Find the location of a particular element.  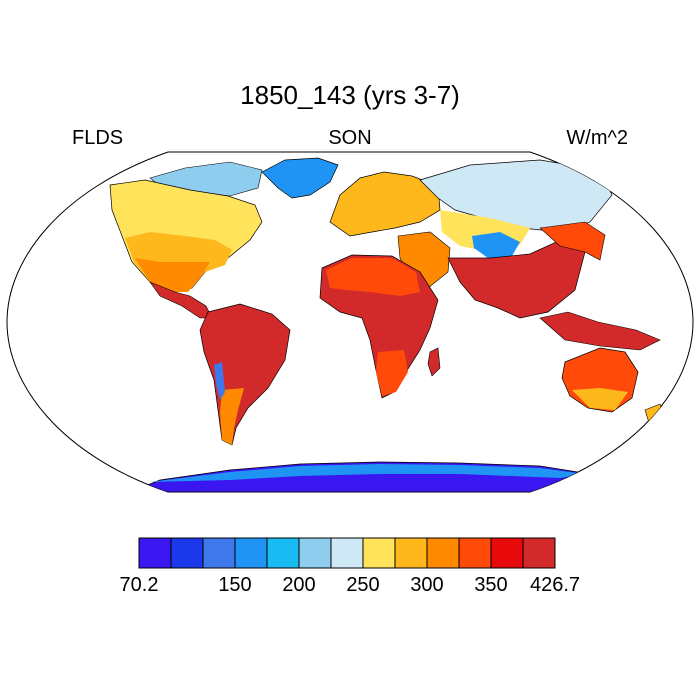

colorbar-tick-label: 200 is located at coordinates (299, 585).